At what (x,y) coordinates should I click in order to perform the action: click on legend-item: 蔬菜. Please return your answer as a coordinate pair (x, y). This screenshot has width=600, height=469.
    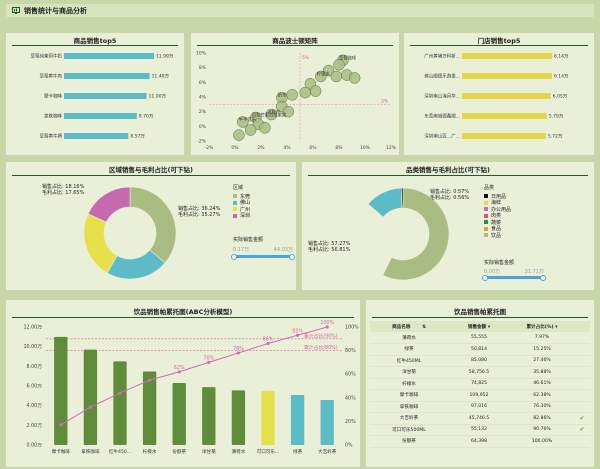
    Looking at the image, I should click on (497, 222).